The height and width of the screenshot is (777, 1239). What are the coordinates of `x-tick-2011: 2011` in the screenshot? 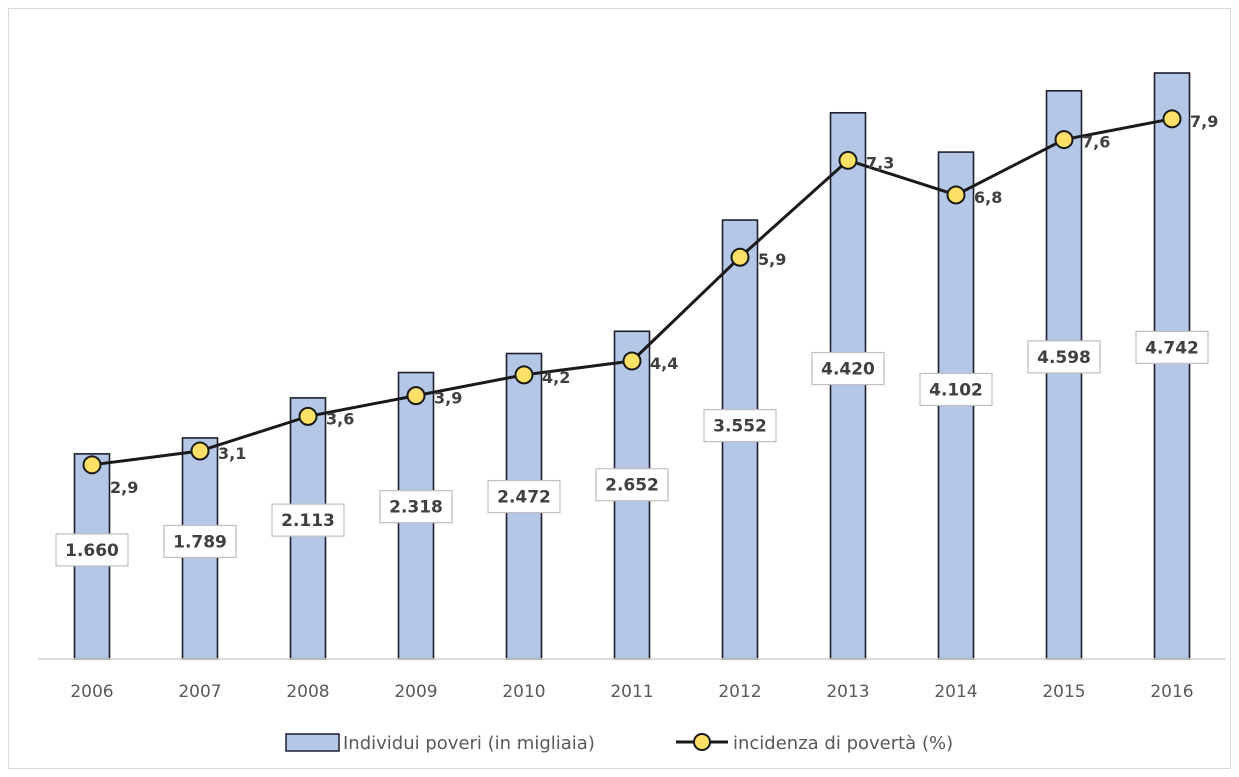 It's located at (631, 692).